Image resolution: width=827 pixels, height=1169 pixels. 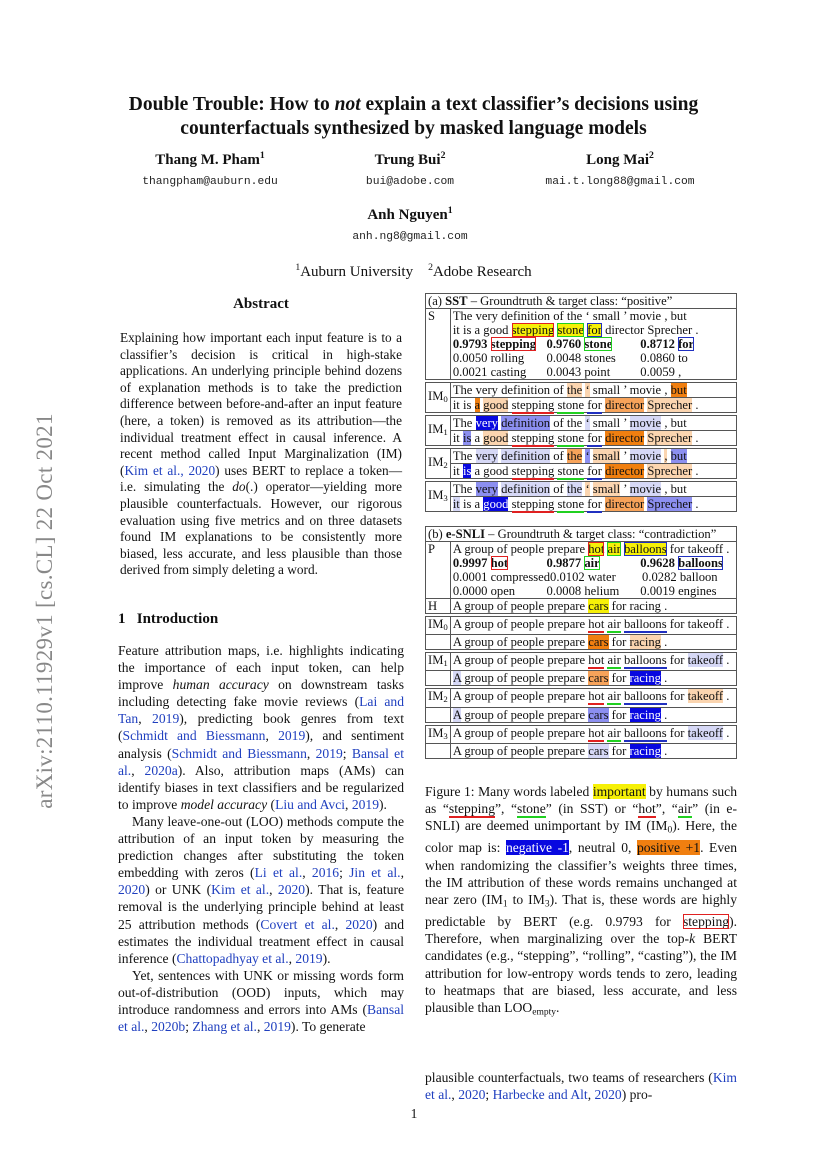 What do you see at coordinates (438, 430) in the screenshot?
I see `row-label: IM1` at bounding box center [438, 430].